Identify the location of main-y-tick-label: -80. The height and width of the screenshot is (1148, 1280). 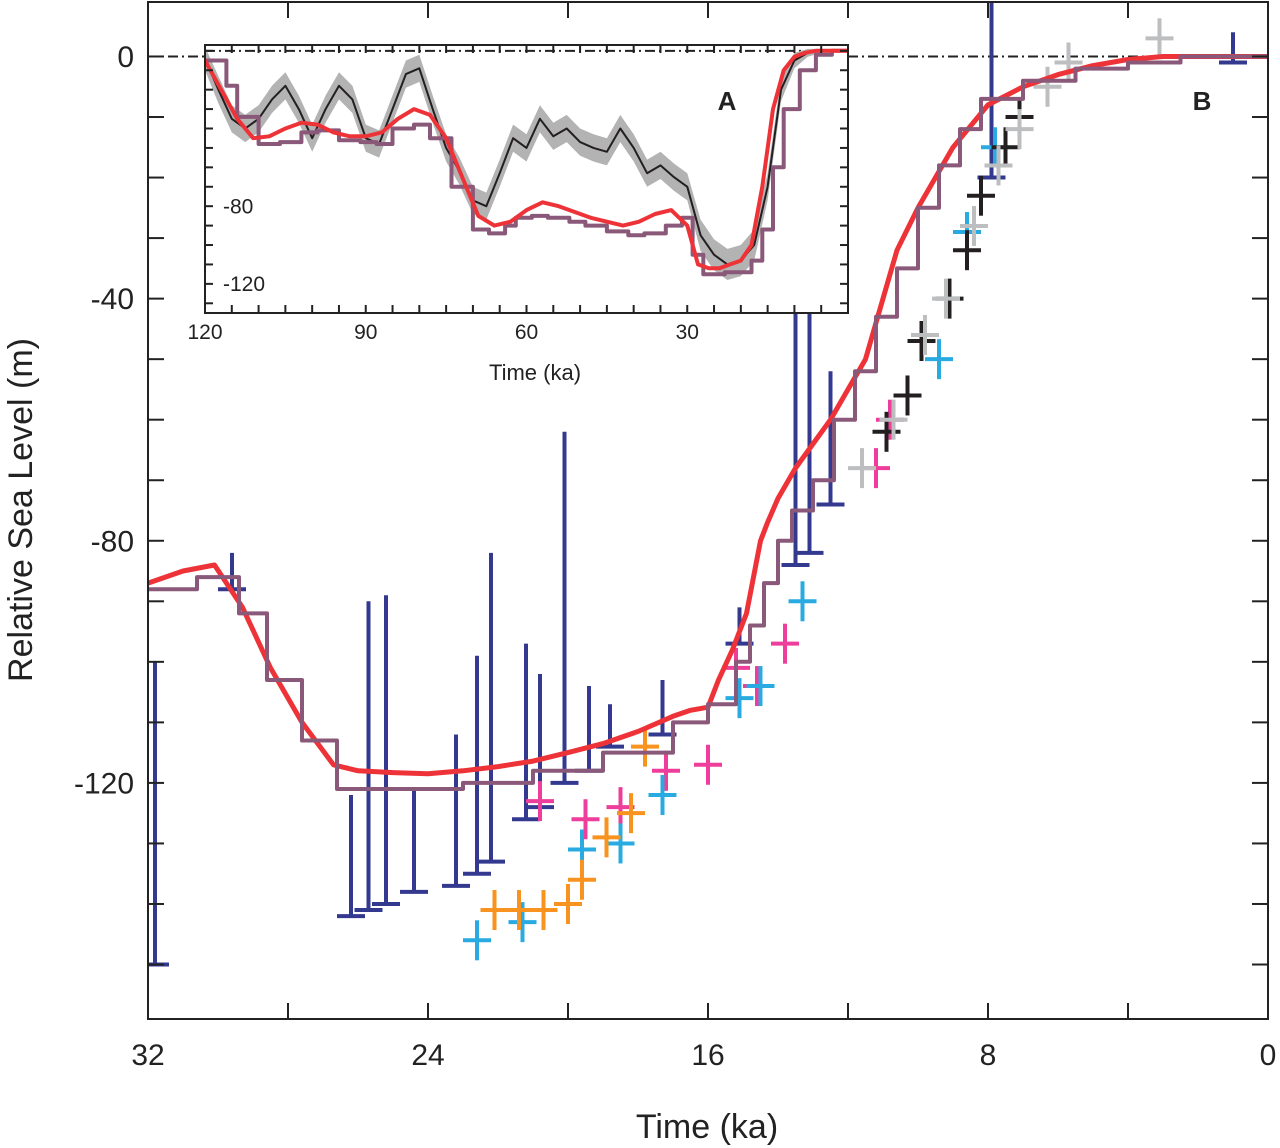
(112, 541).